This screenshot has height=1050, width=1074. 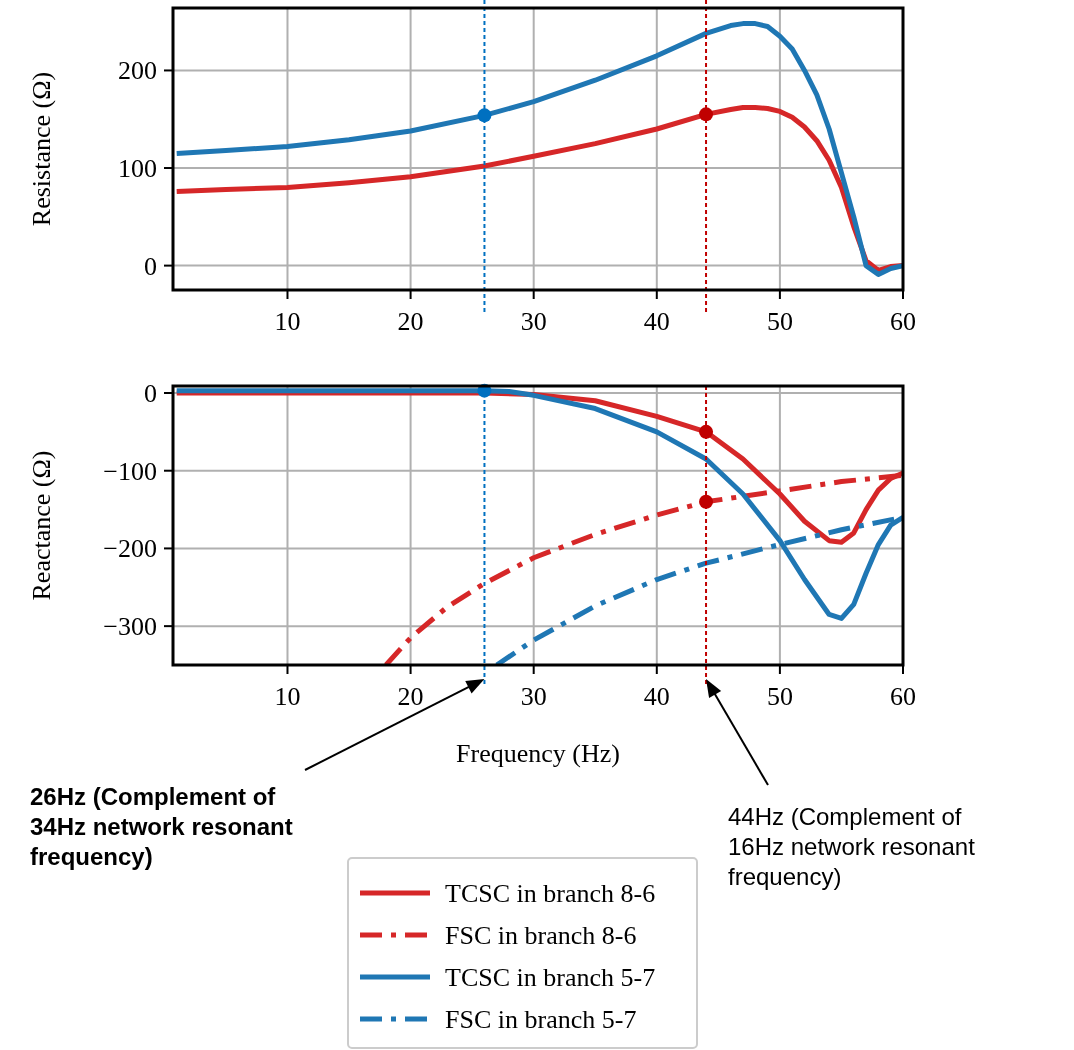 I want to click on y-tick-label: −100, so click(x=130, y=471).